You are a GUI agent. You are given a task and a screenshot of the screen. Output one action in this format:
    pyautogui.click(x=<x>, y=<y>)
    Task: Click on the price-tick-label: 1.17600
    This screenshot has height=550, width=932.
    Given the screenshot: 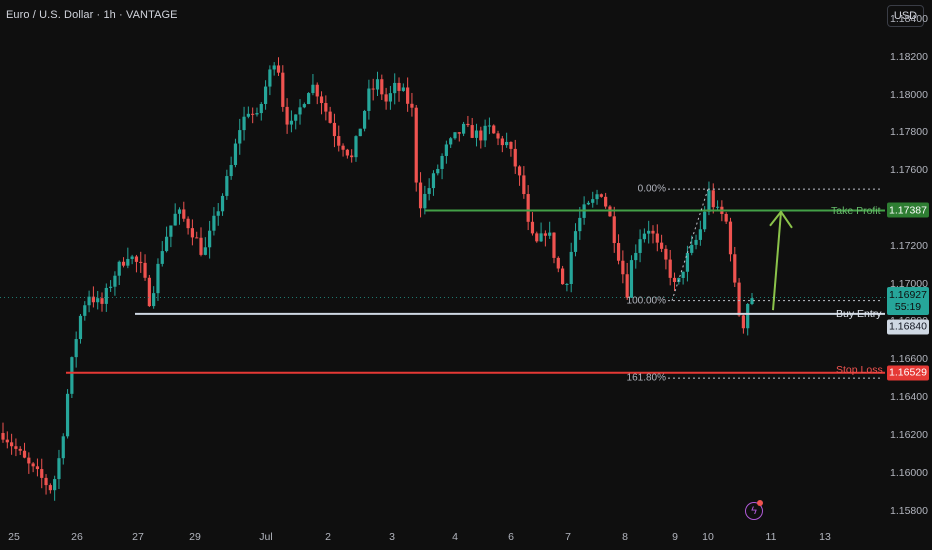 What is the action you would take?
    pyautogui.click(x=909, y=170)
    